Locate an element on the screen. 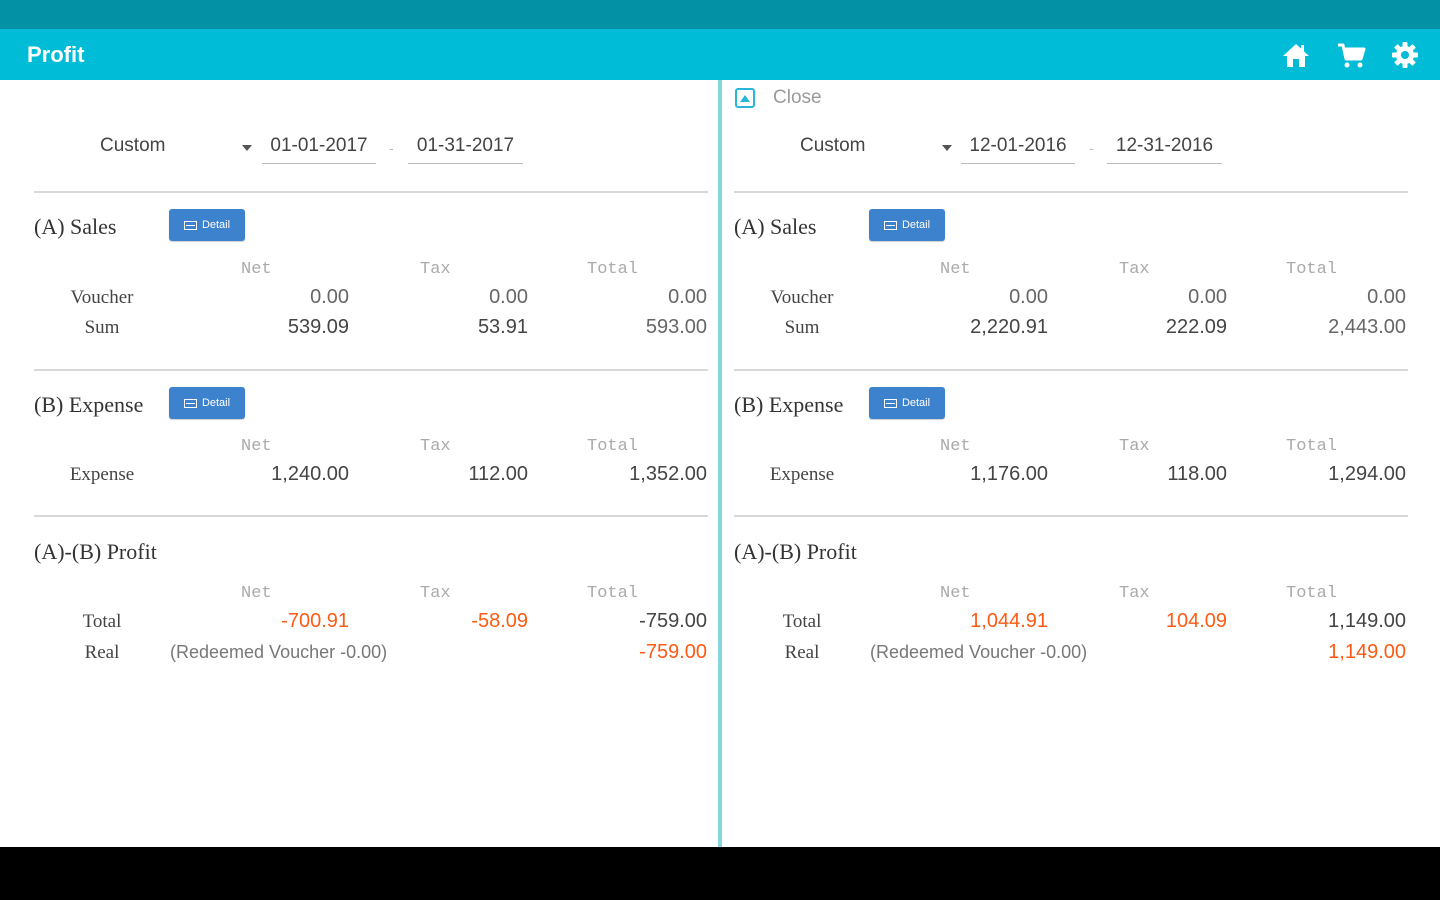  home-icon is located at coordinates (1296, 55).